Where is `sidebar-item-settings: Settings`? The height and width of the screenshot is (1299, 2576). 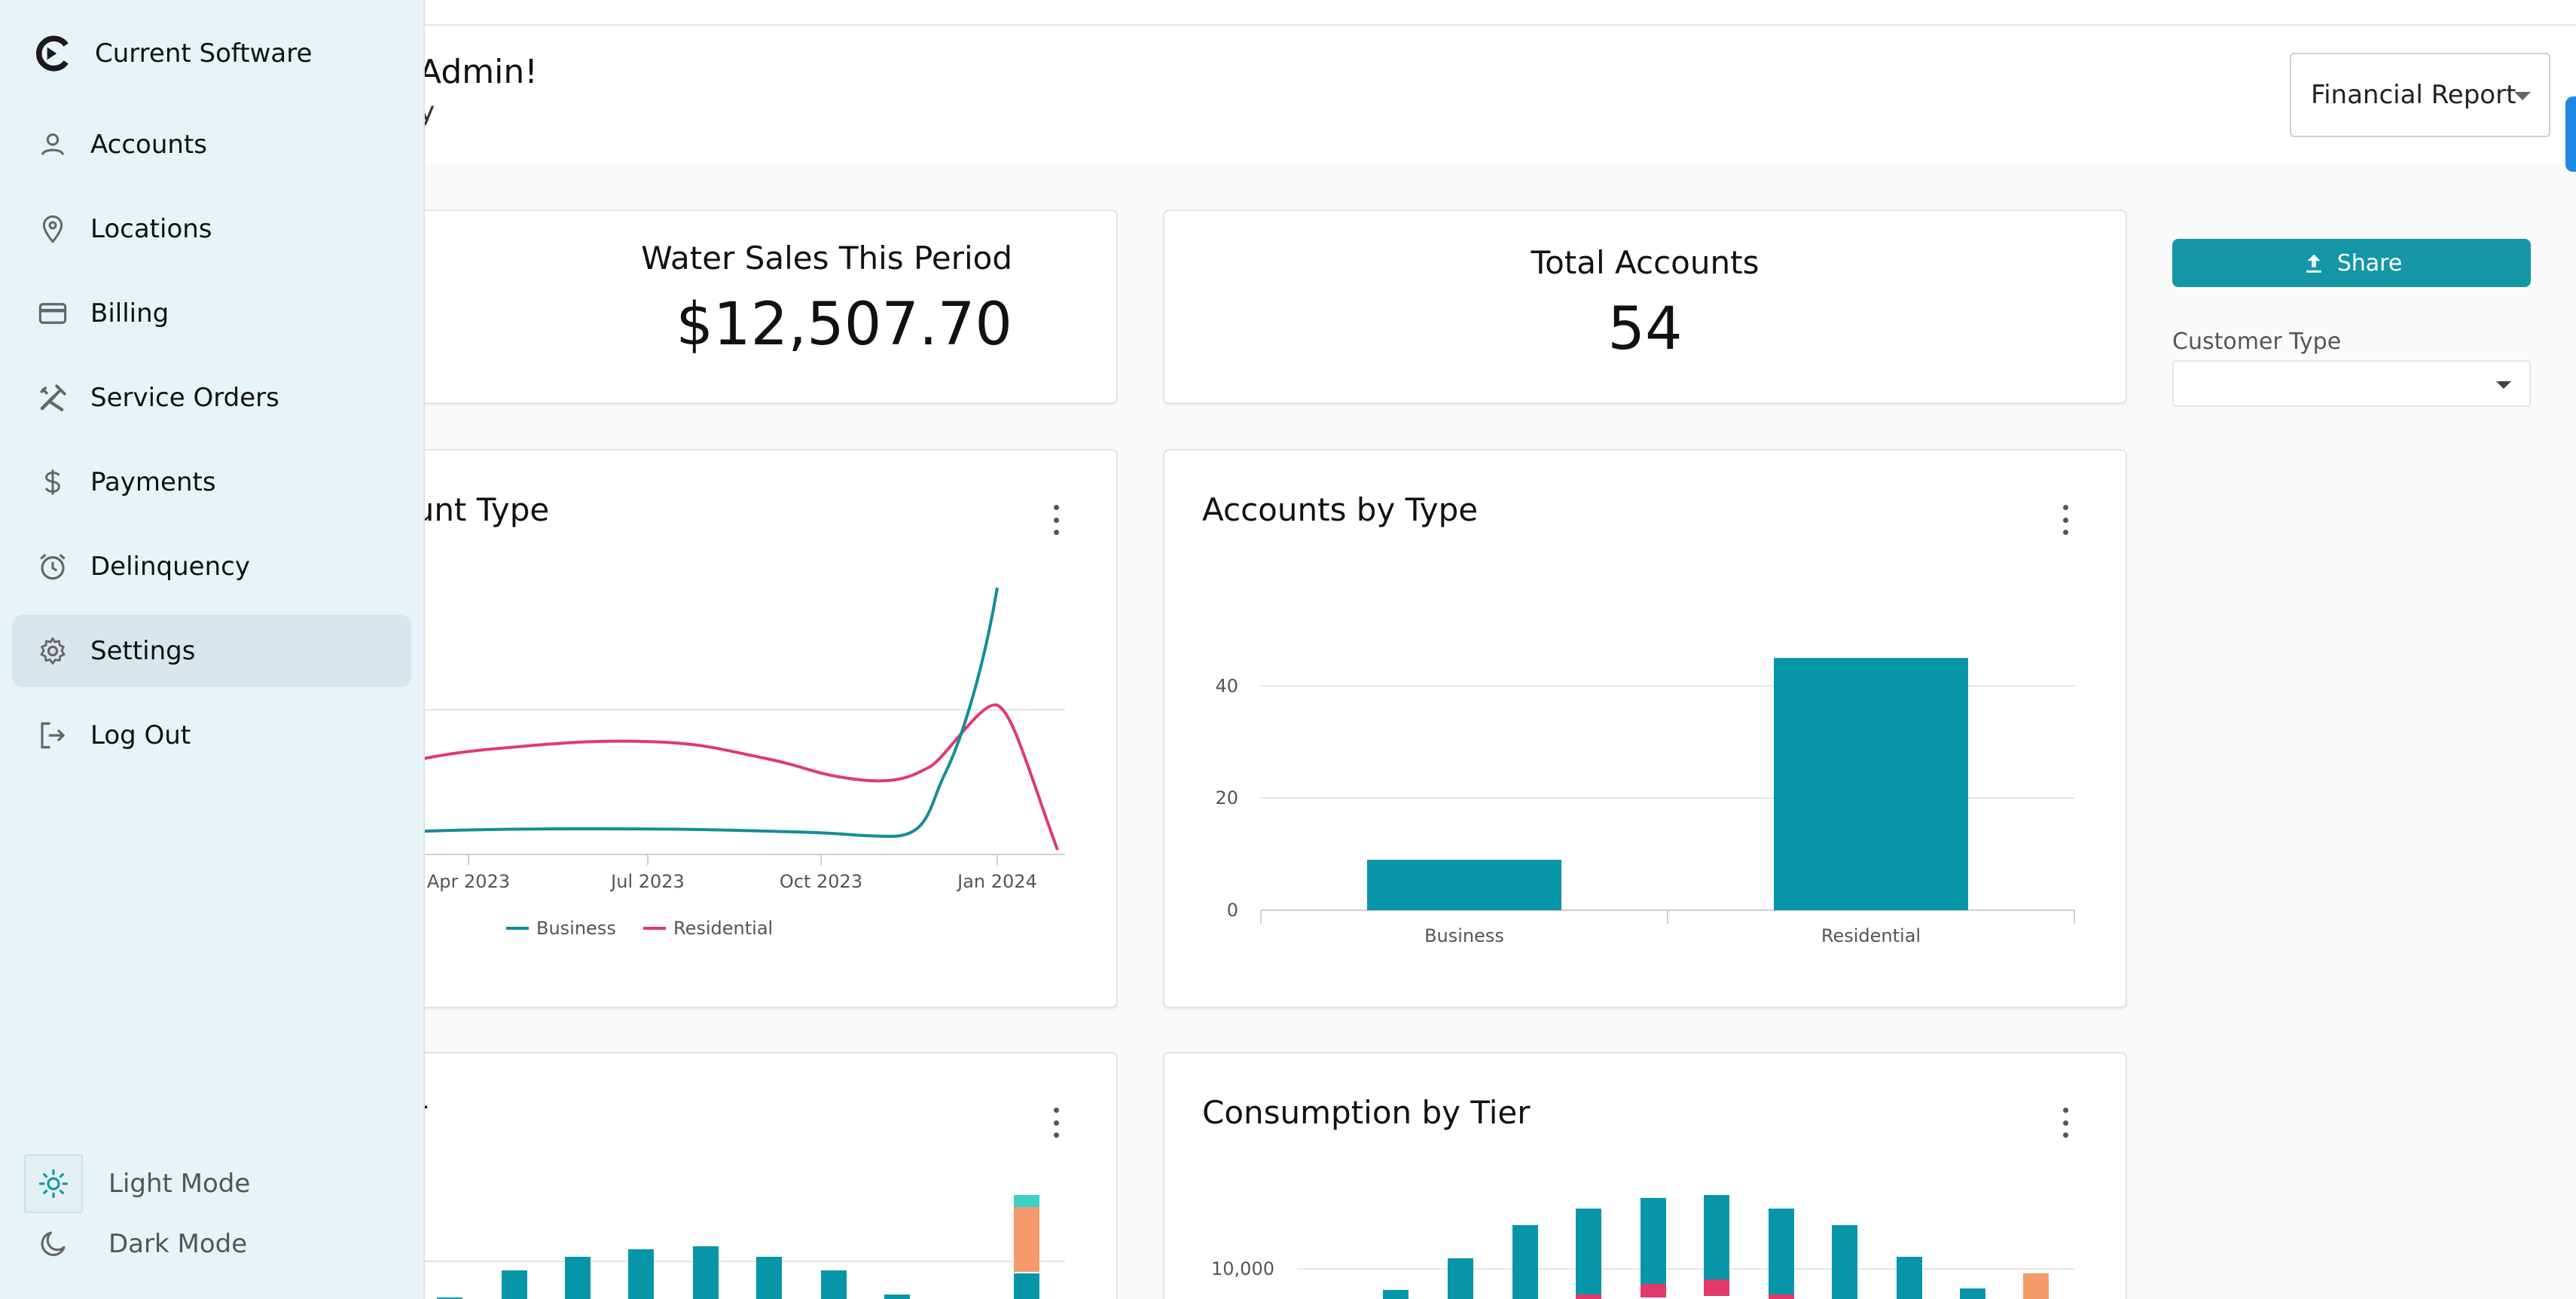 sidebar-item-settings: Settings is located at coordinates (212, 651).